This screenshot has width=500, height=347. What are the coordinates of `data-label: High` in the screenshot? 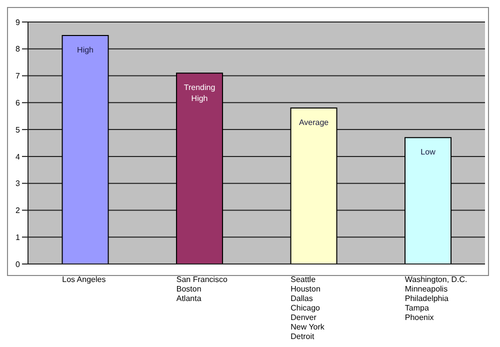 It's located at (85, 49).